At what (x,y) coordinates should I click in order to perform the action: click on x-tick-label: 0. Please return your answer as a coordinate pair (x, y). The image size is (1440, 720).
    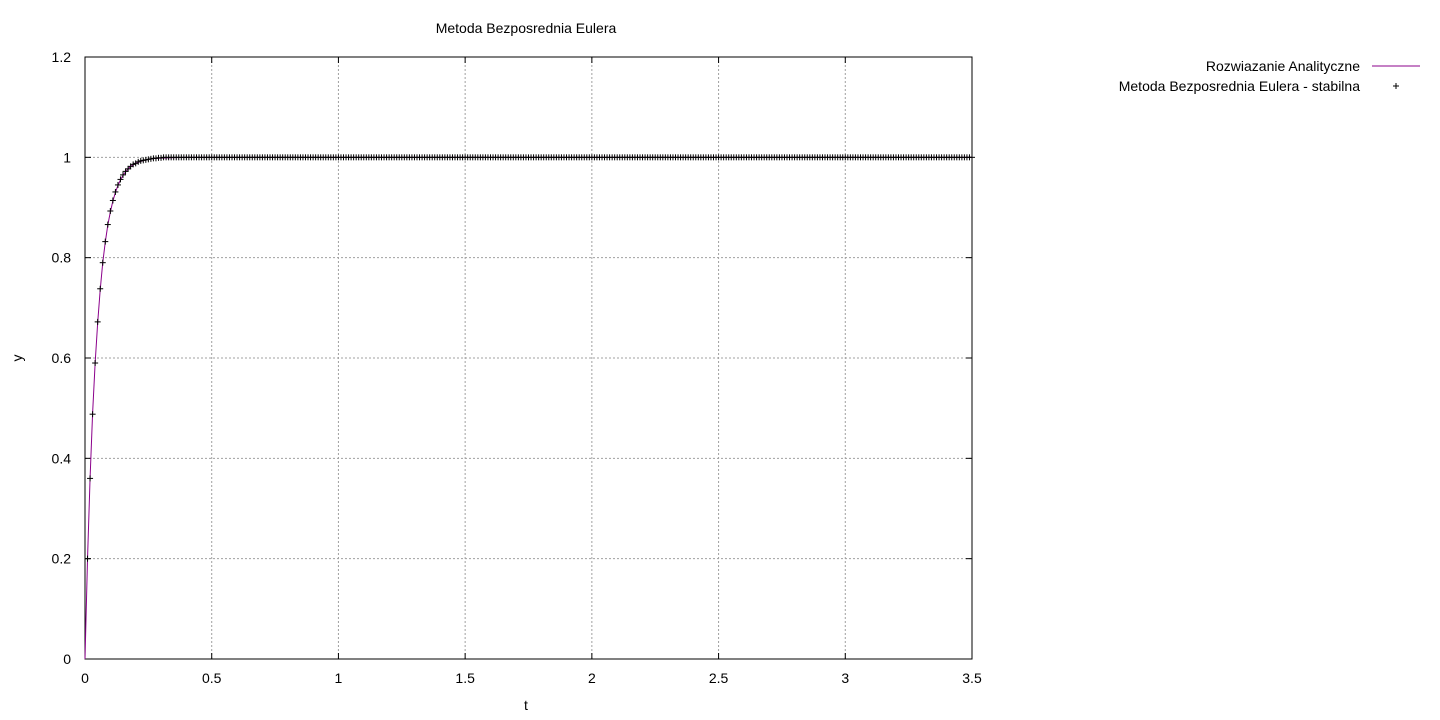
    Looking at the image, I should click on (85, 678).